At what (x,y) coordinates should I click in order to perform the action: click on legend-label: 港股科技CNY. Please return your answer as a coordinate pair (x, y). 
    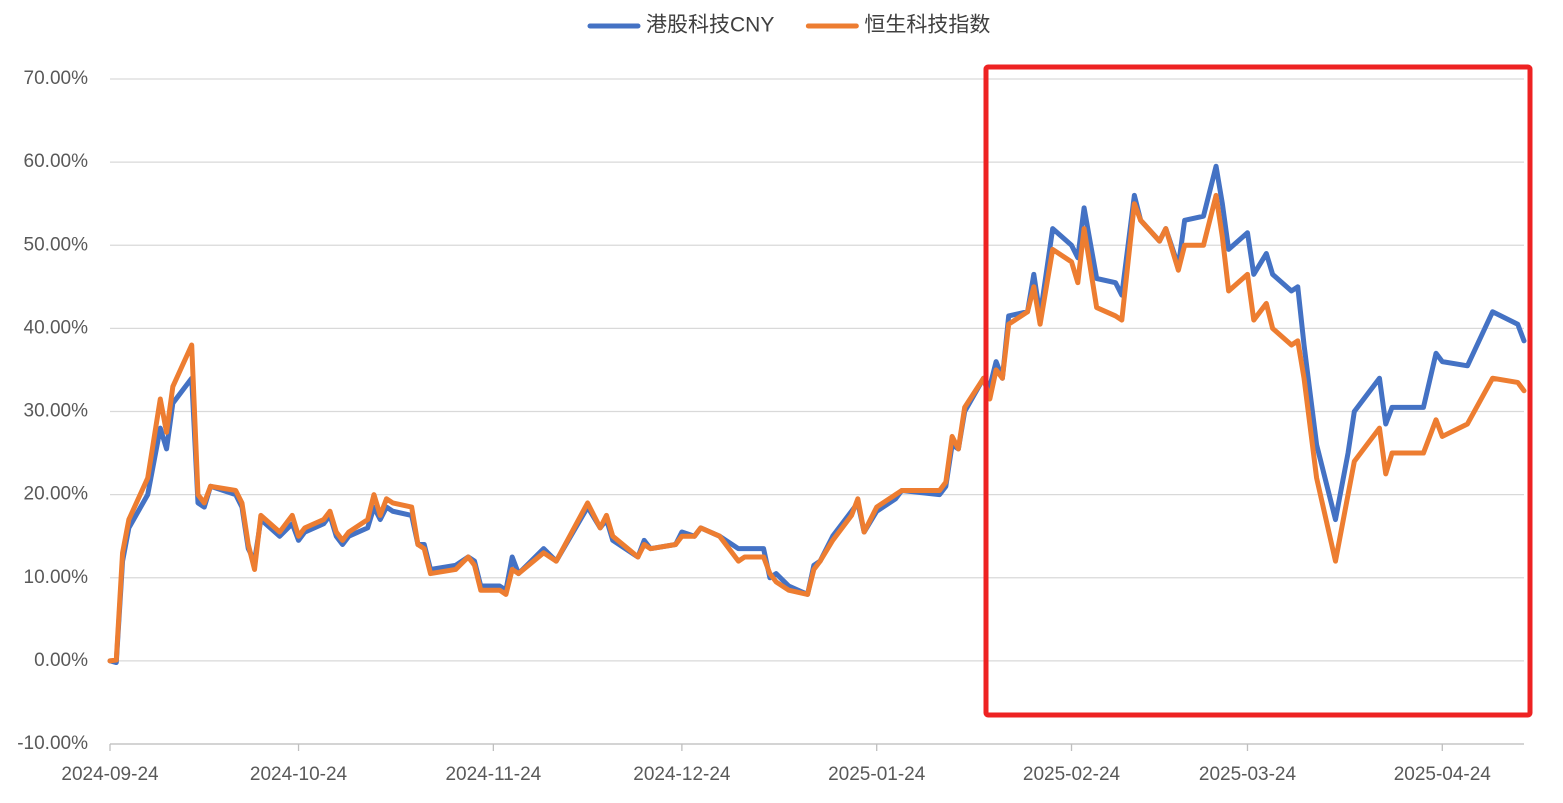
    Looking at the image, I should click on (710, 25).